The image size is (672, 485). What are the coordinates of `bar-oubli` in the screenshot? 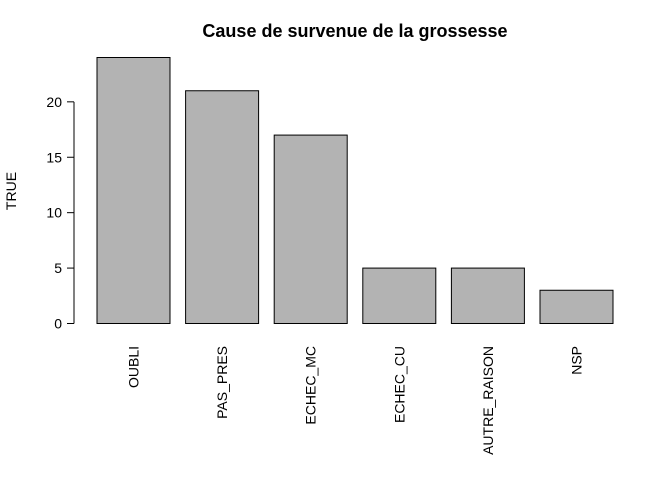 It's located at (133, 190).